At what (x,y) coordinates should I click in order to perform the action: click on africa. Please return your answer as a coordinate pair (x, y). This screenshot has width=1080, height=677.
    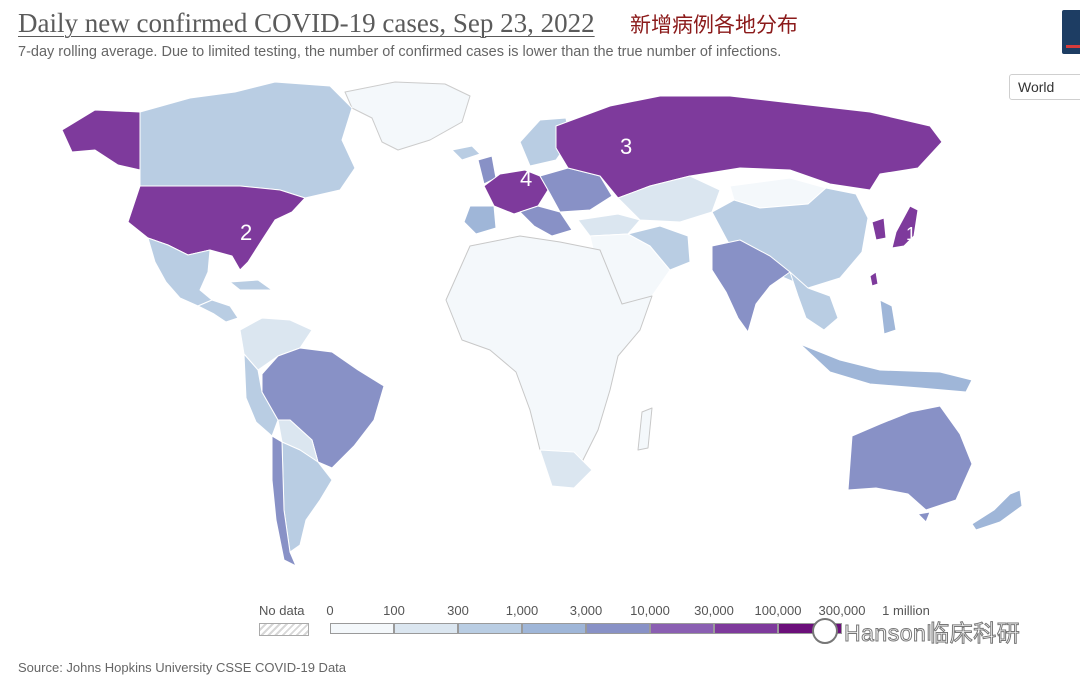
    Looking at the image, I should click on (549, 358).